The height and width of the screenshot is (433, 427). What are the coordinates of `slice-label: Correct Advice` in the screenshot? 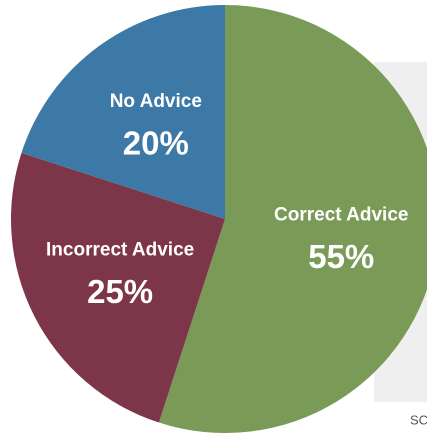 It's located at (341, 214).